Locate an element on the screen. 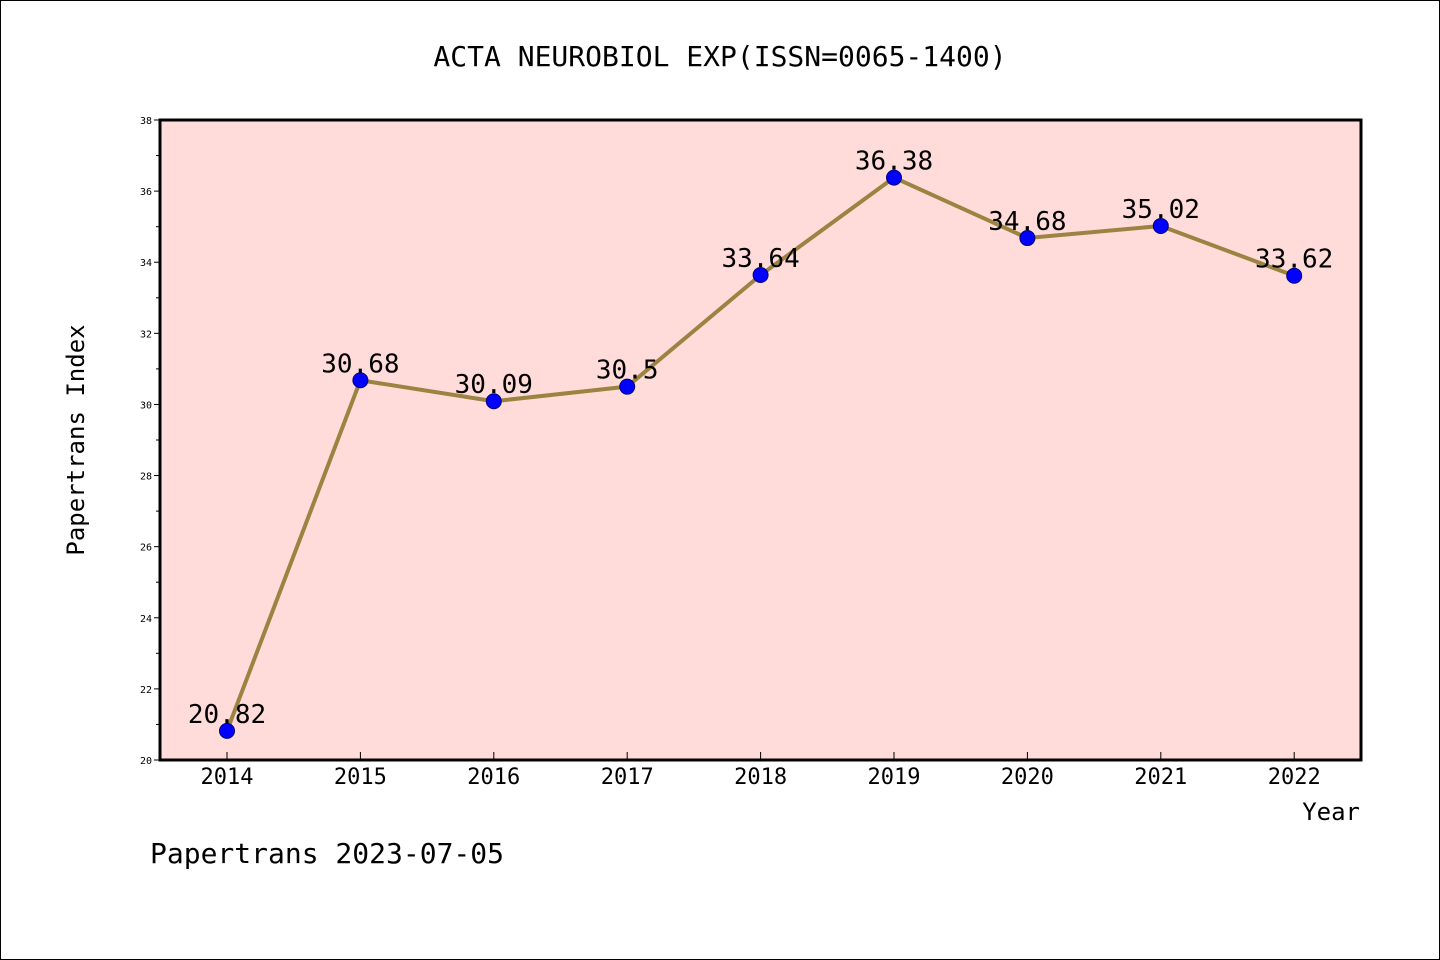  y-axis: 20 22 24 26 28 30 32 34 36 38 is located at coordinates (150, 441).